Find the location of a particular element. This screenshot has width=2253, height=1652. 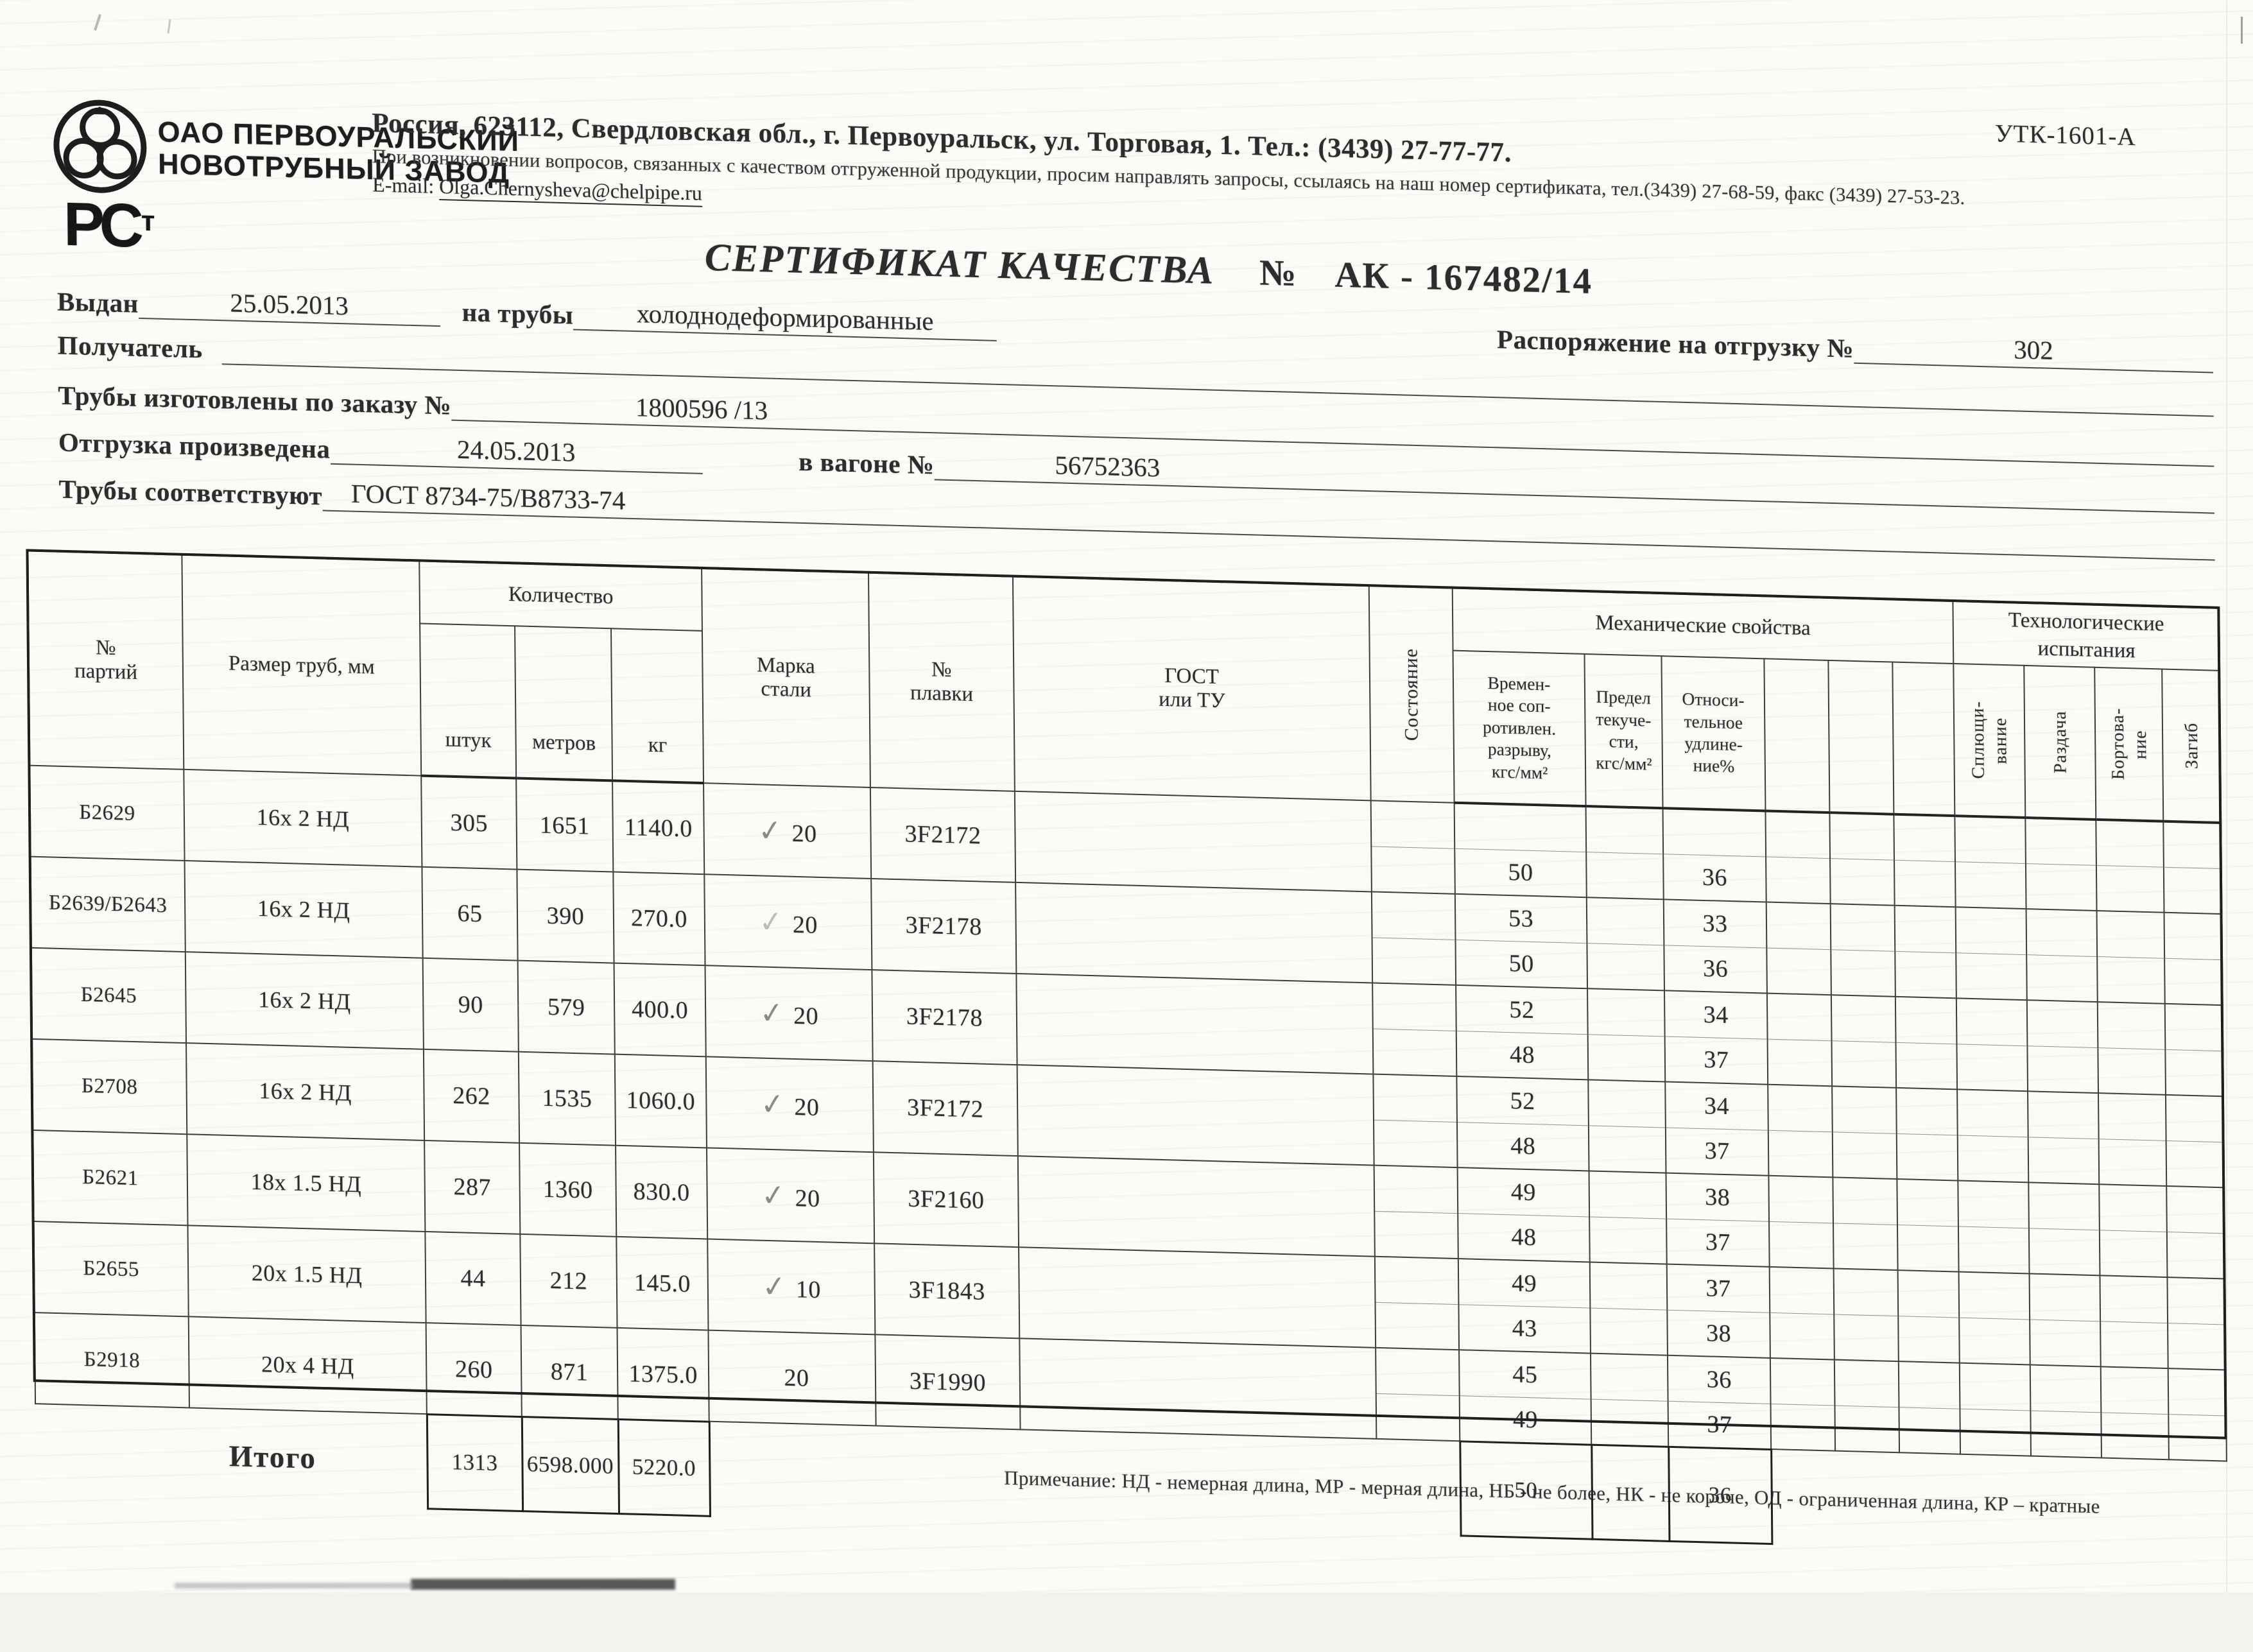

batch-number: Б2621 is located at coordinates (110, 1178).